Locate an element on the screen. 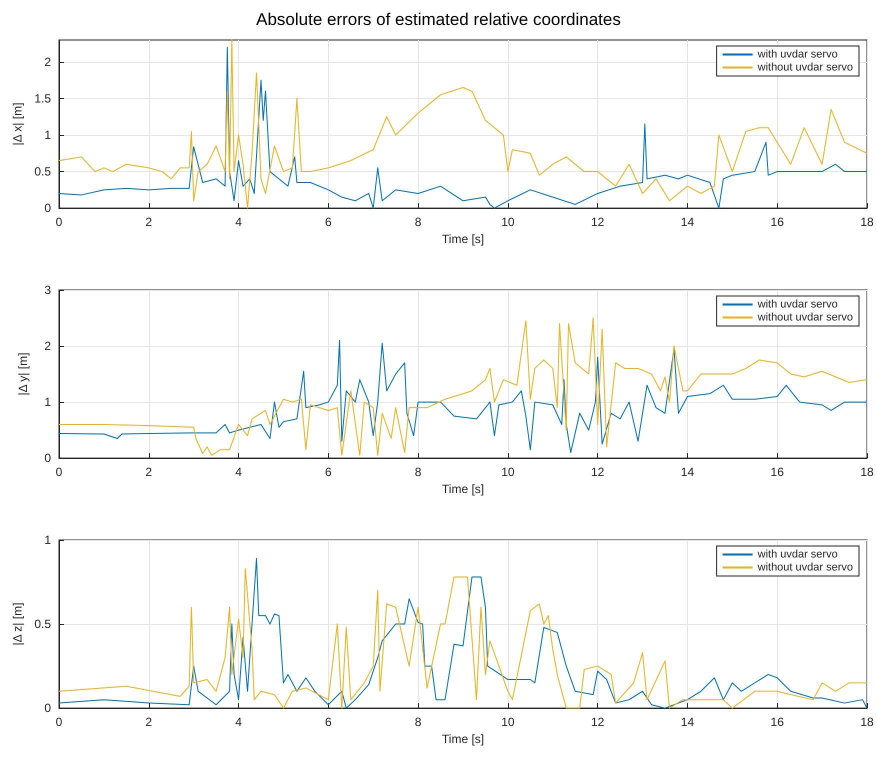 The image size is (877, 769). y-tick-label: 1.5 is located at coordinates (43, 98).